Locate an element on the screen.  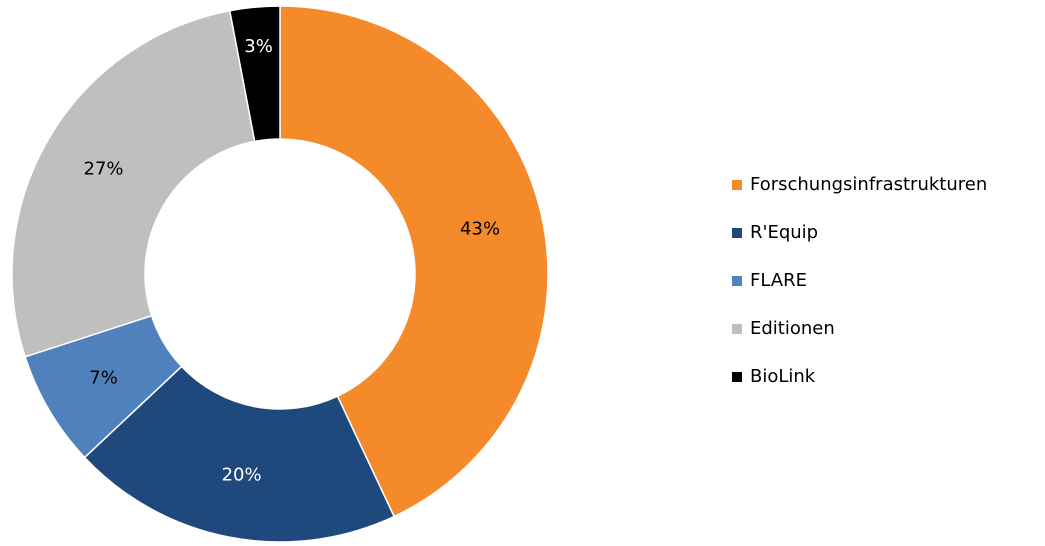
legend-label: FLARE is located at coordinates (778, 280).